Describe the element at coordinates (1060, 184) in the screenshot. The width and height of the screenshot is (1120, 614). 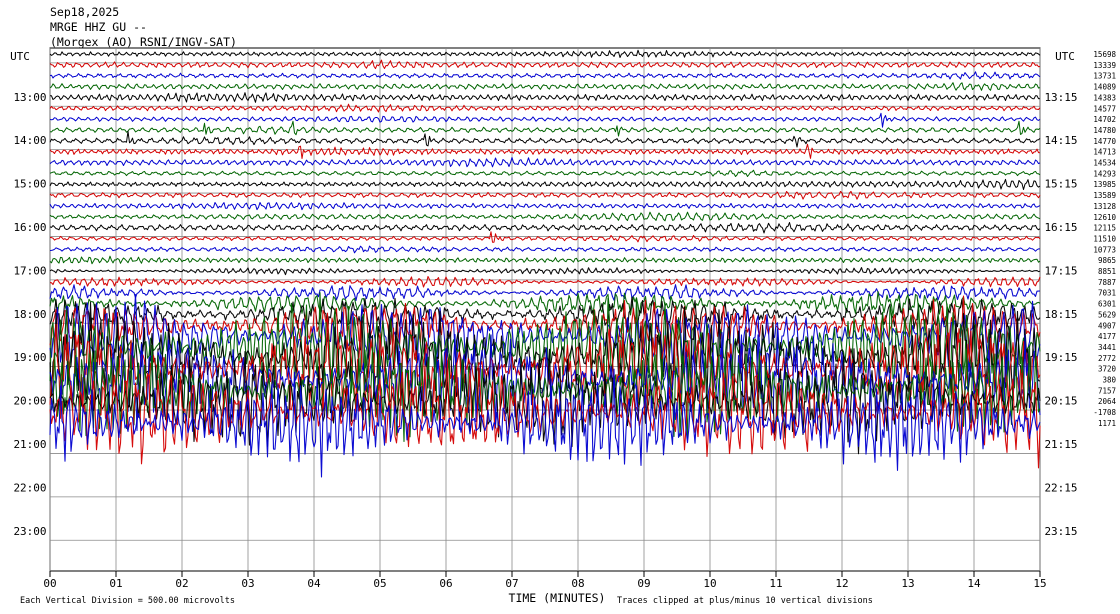
I see `right-hour-label: 15:15` at that location.